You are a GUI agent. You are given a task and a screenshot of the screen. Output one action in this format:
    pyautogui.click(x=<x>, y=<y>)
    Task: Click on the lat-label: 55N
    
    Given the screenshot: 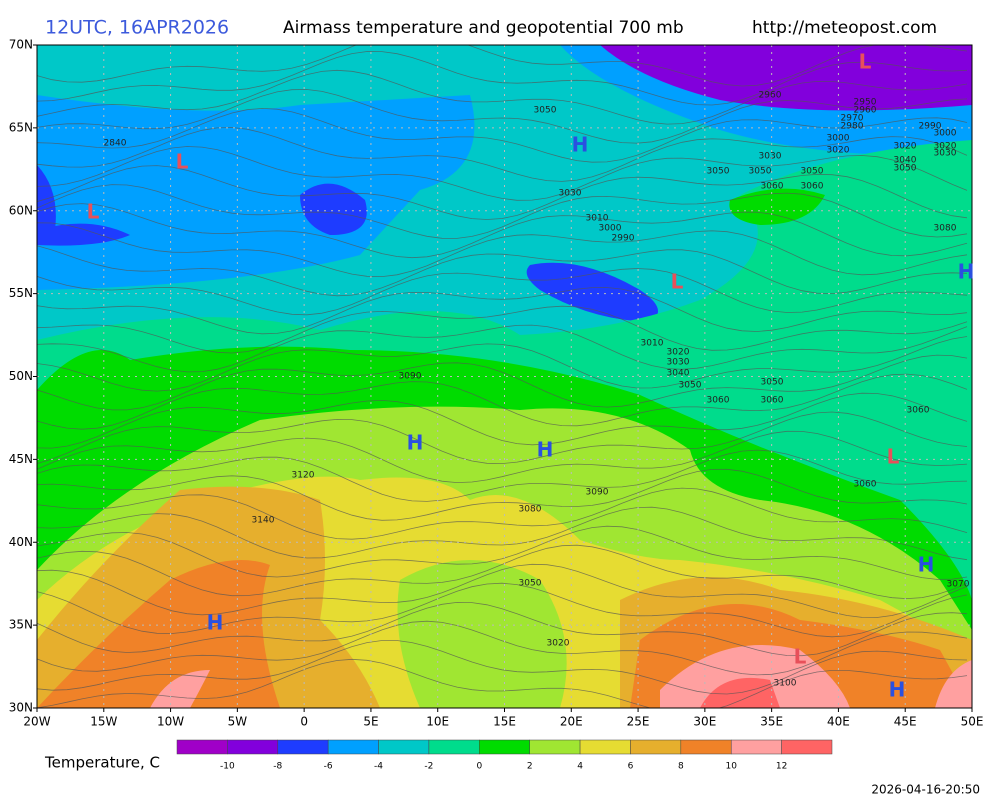 What is the action you would take?
    pyautogui.click(x=21, y=293)
    